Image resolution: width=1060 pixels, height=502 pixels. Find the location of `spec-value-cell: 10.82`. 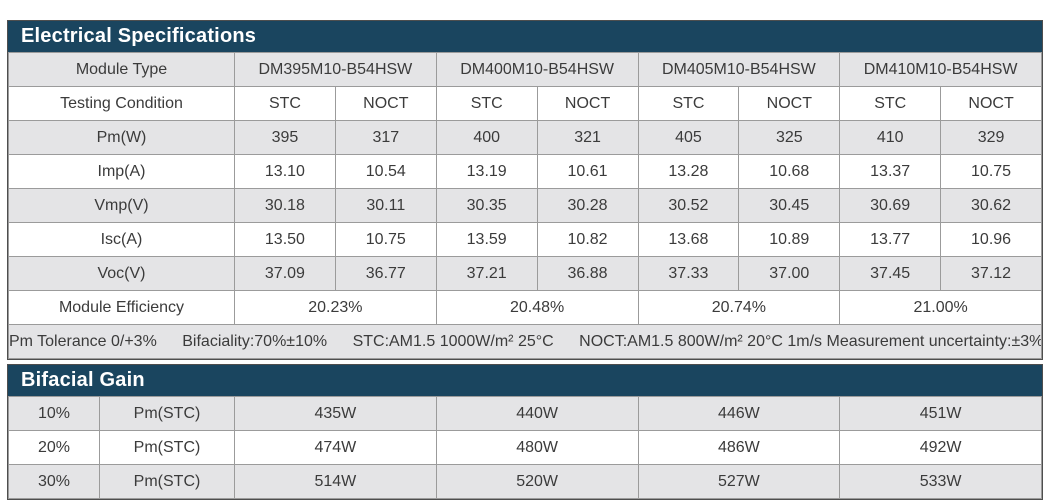

spec-value-cell: 10.82 is located at coordinates (587, 239).